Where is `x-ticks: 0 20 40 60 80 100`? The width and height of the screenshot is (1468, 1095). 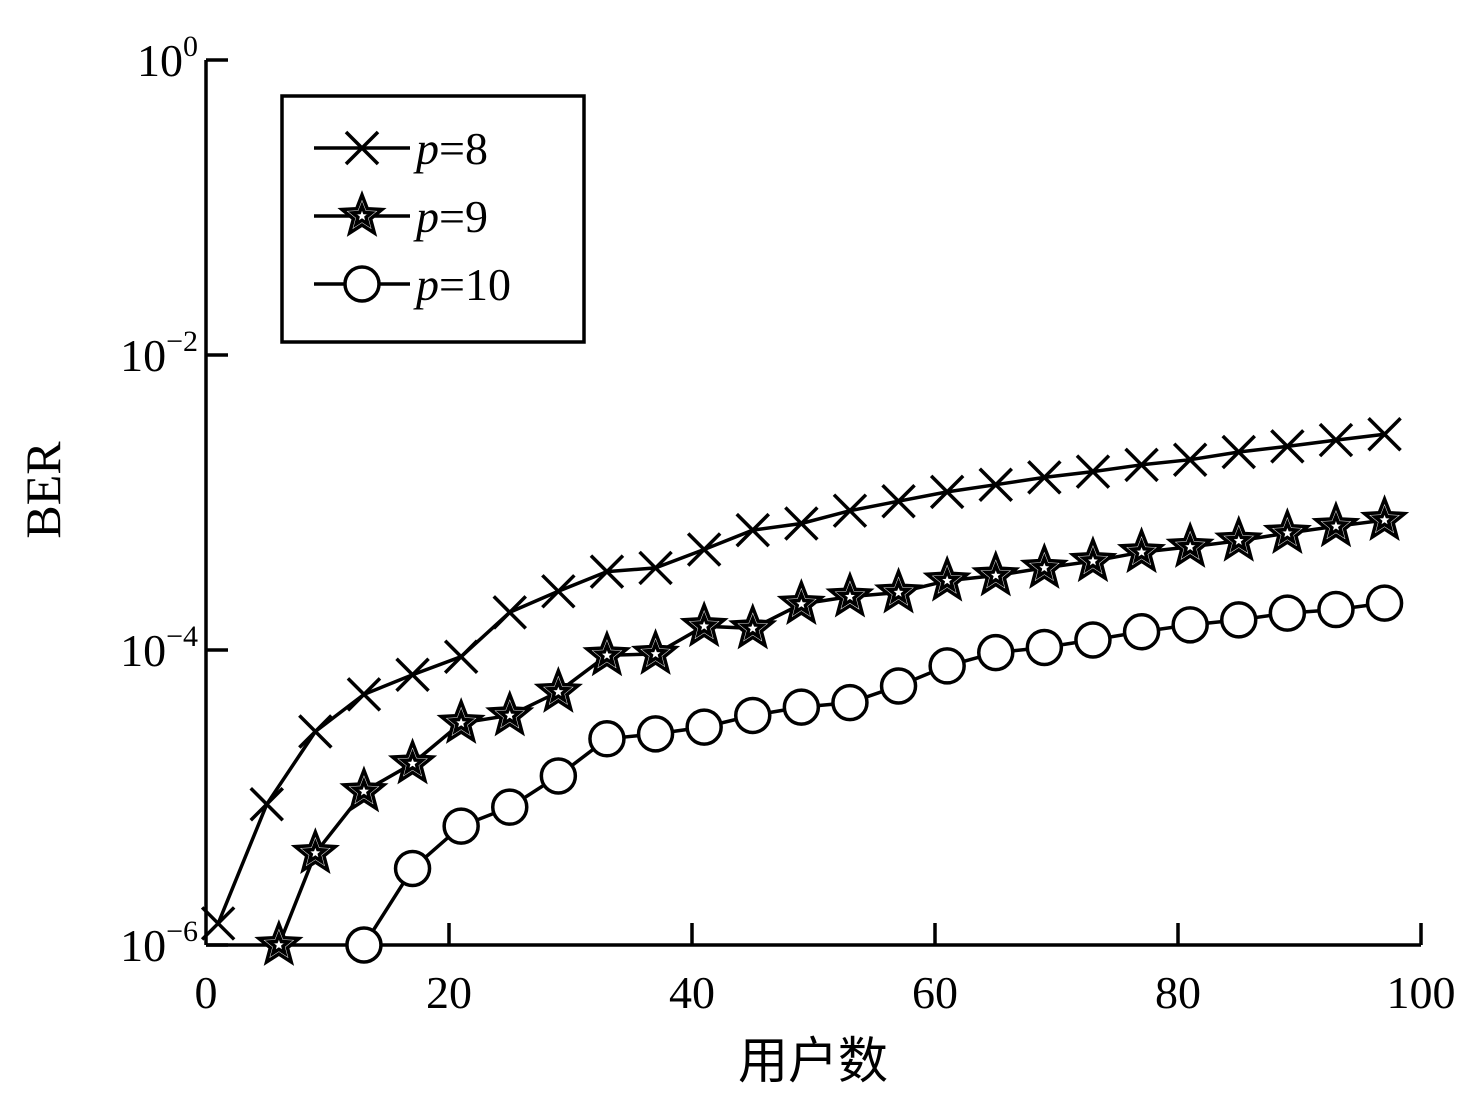 x-ticks: 0 20 40 60 80 100 is located at coordinates (825, 970).